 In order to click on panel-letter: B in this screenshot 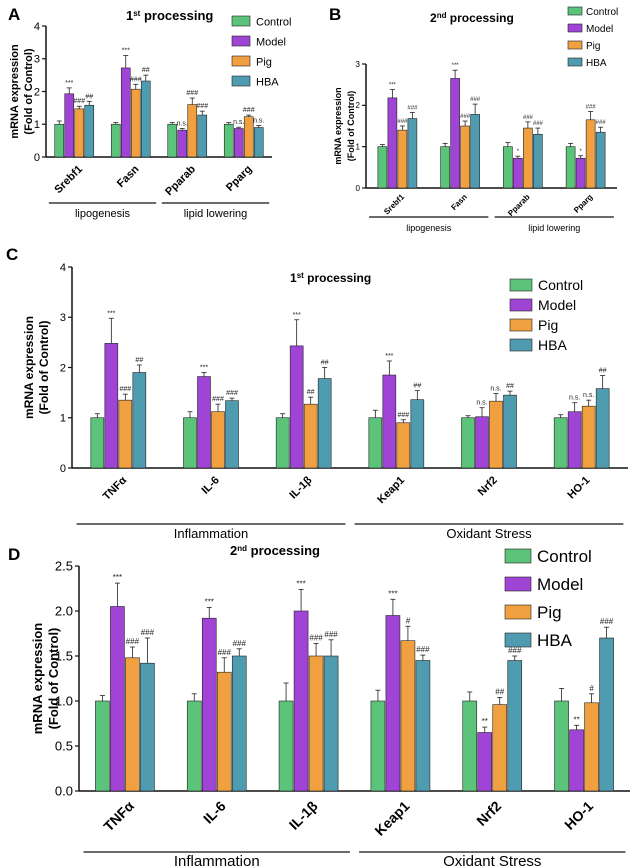, I will do `click(335, 14)`.